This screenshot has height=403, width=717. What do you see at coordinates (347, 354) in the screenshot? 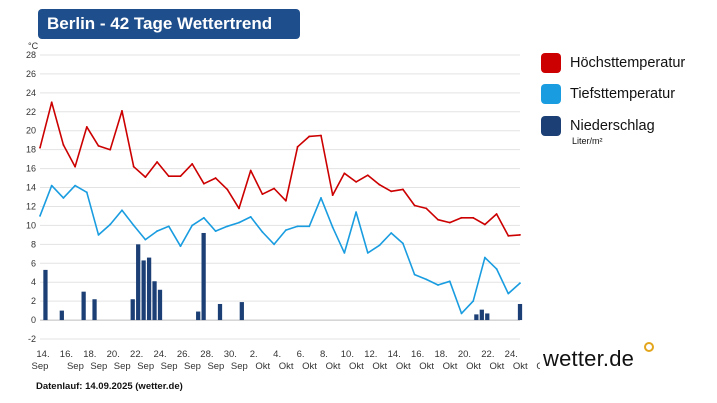
I see `x-tick-day: 10.` at bounding box center [347, 354].